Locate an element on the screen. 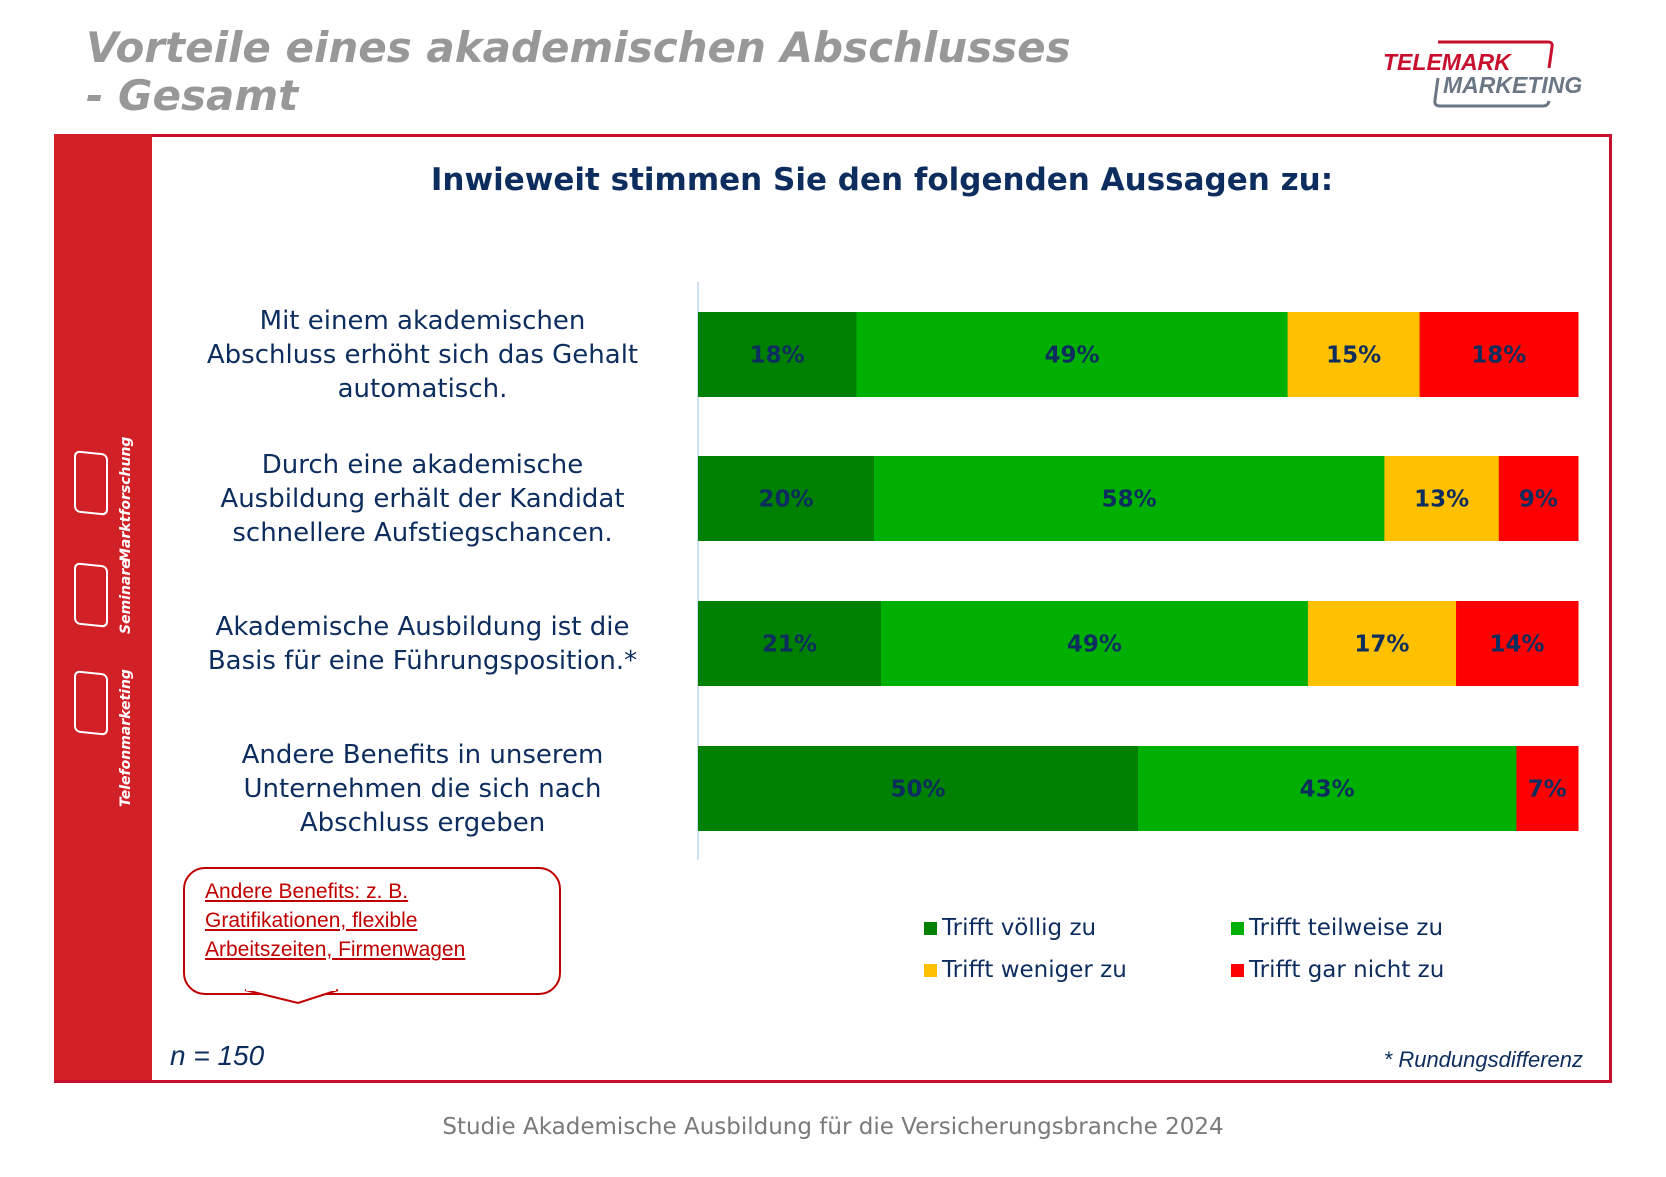  category-label-line: schnellere Aufstiegschancen. is located at coordinates (422, 532).